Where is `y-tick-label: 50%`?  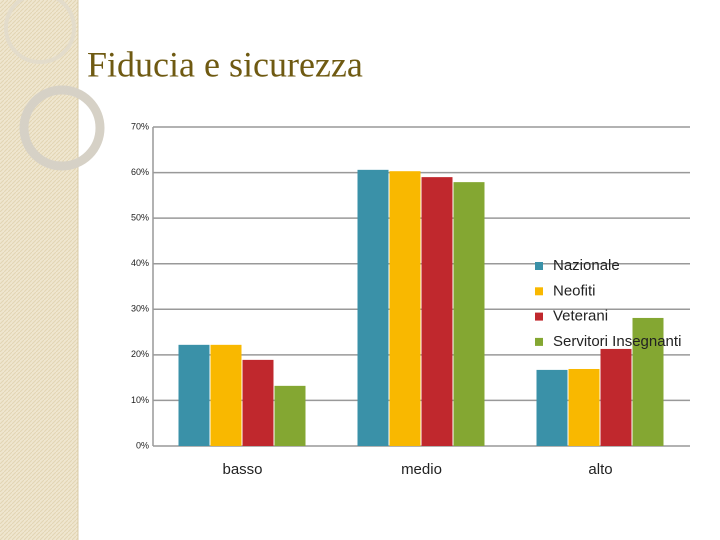
y-tick-label: 50% is located at coordinates (140, 218).